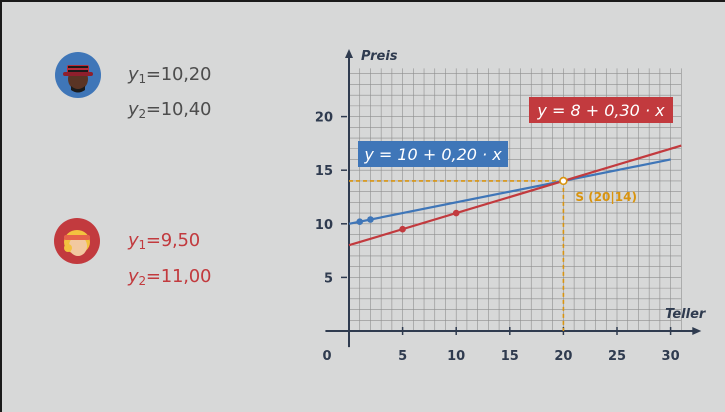 The width and height of the screenshot is (725, 412). I want to click on x-tick-label: 20, so click(563, 356).